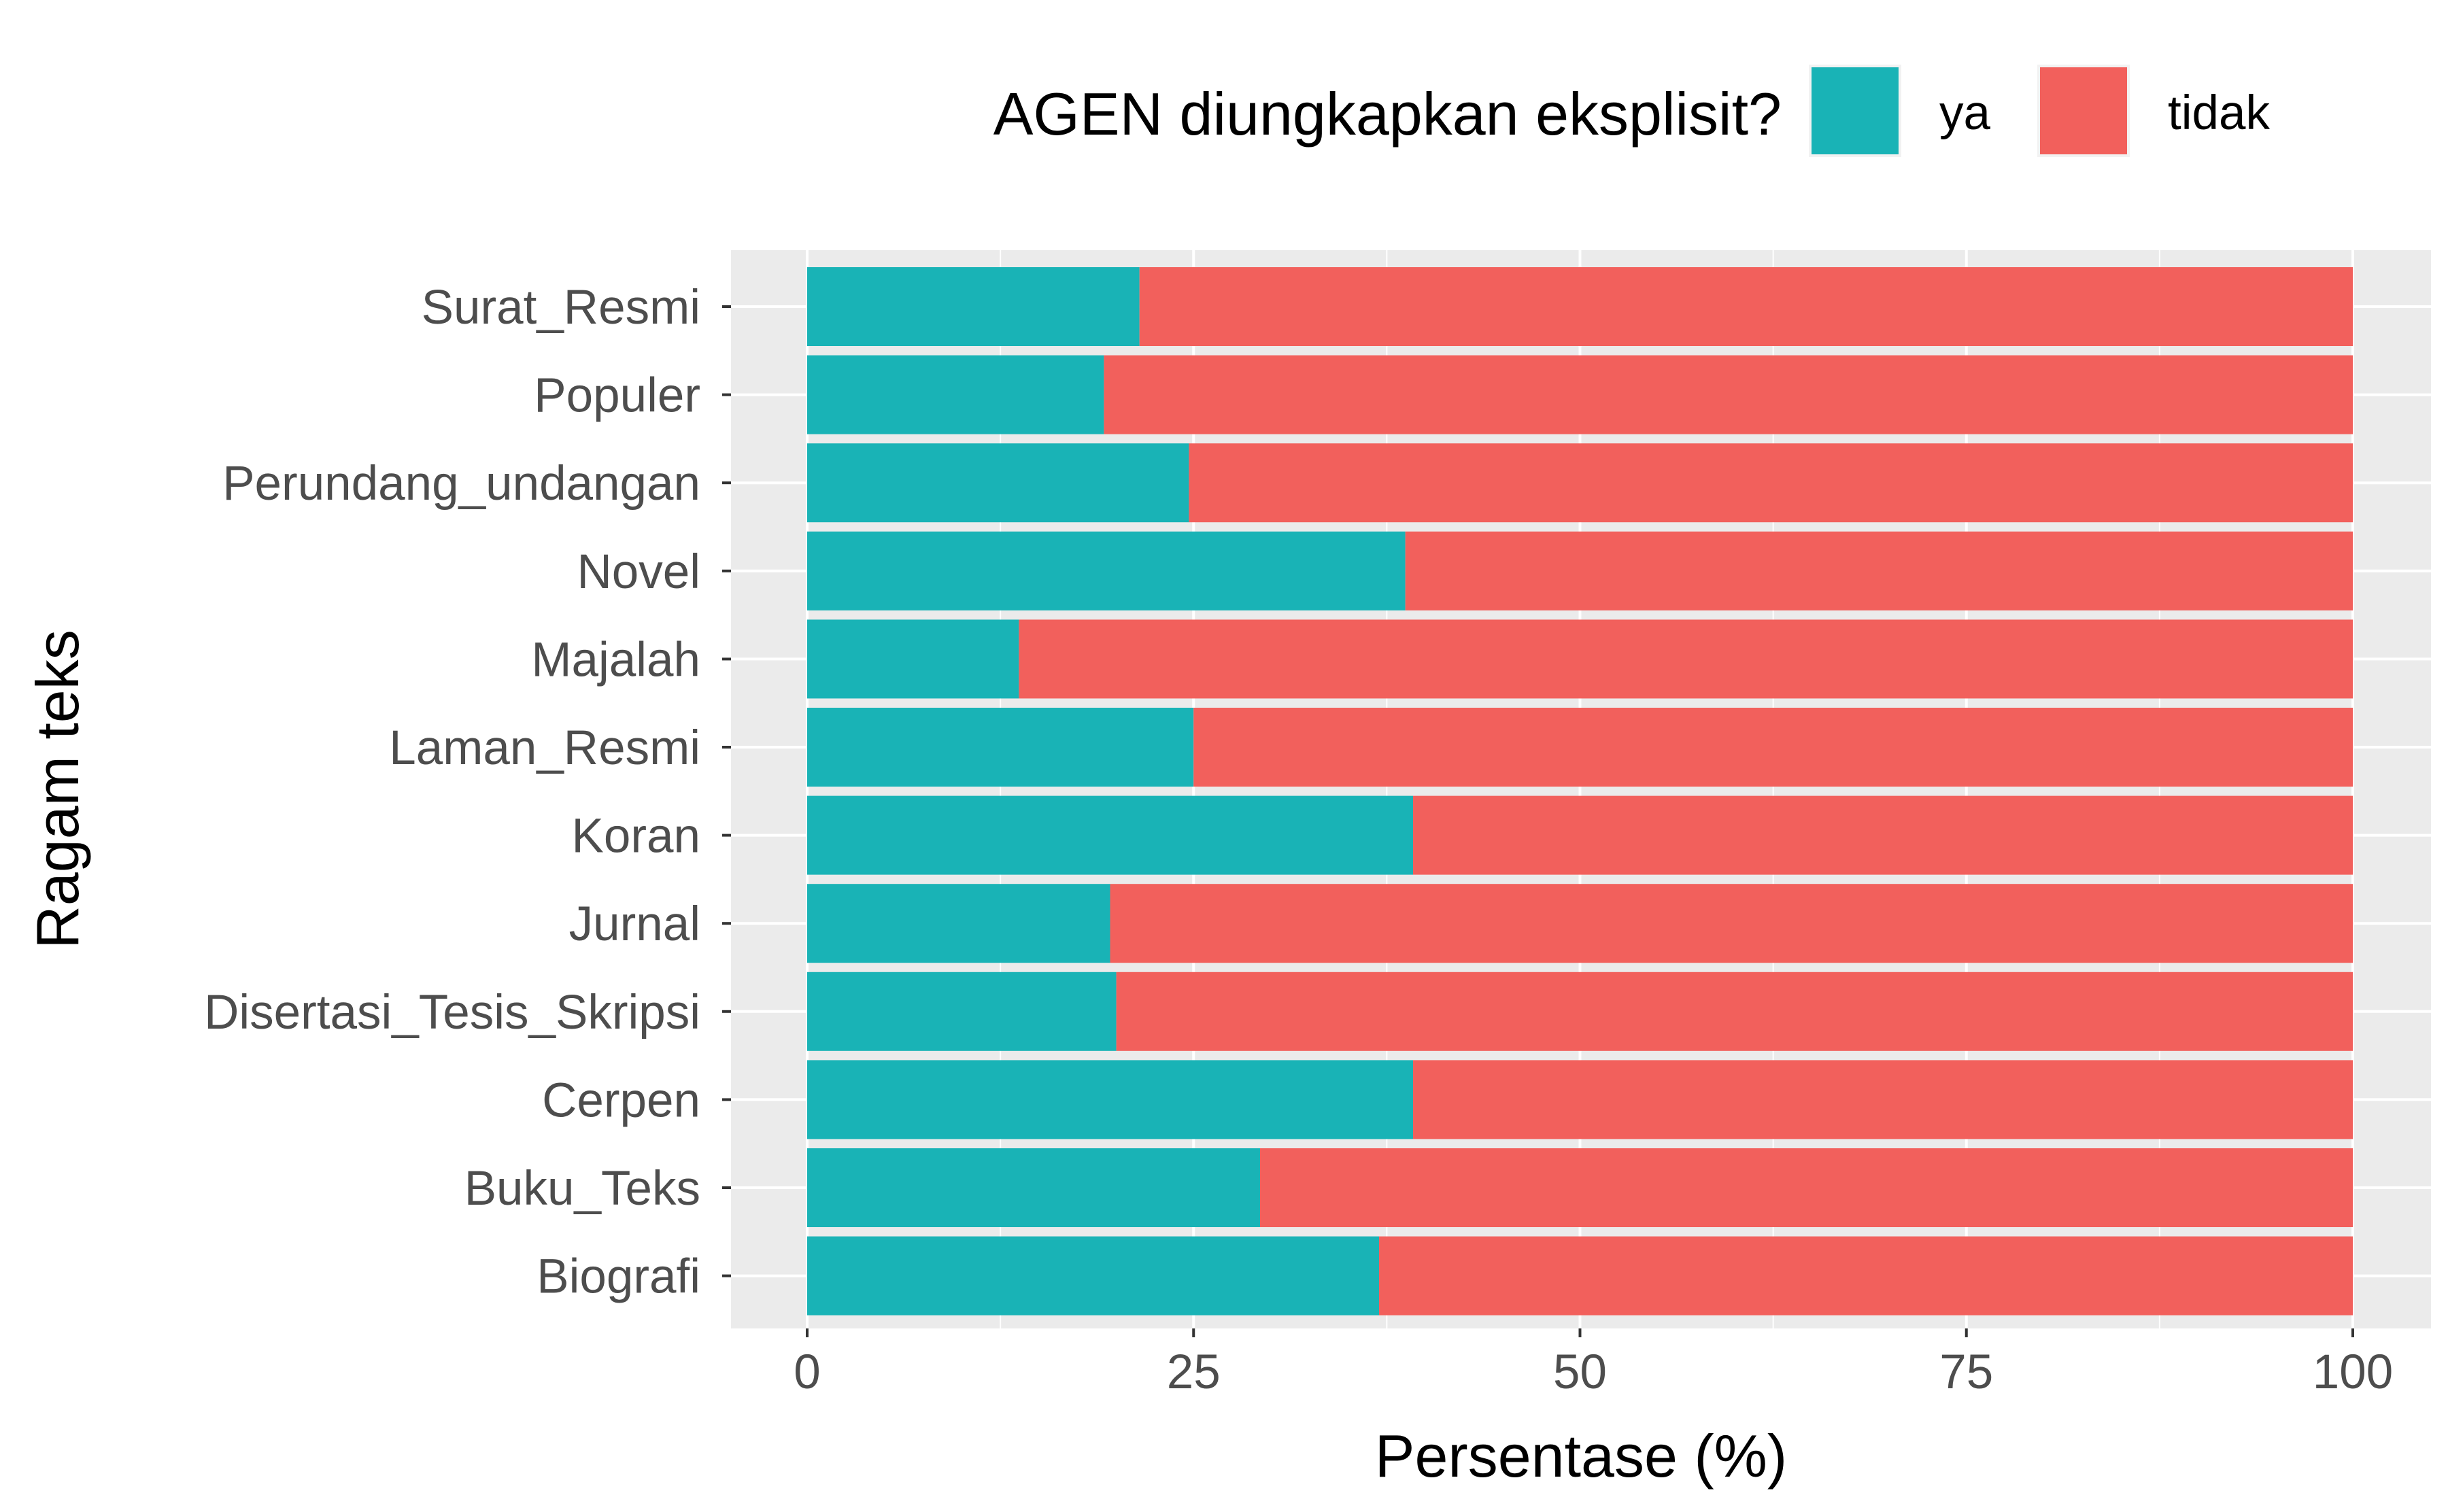 Image resolution: width=2448 pixels, height=1512 pixels. What do you see at coordinates (959, 923) in the screenshot?
I see `bar-ya-jurnal` at bounding box center [959, 923].